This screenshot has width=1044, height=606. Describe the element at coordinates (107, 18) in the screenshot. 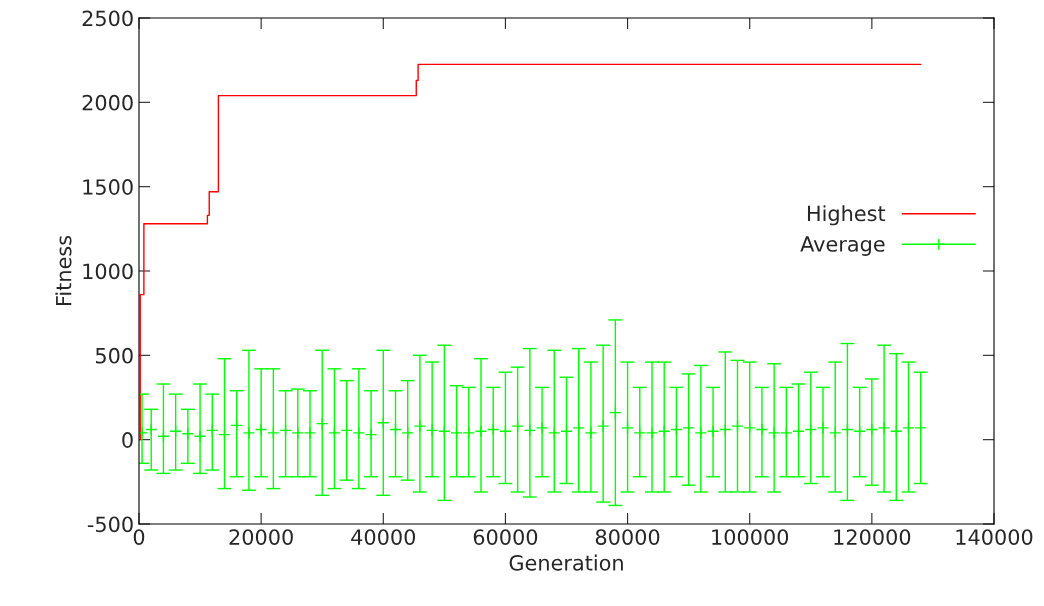

I see `y-tick-label: 2500` at that location.